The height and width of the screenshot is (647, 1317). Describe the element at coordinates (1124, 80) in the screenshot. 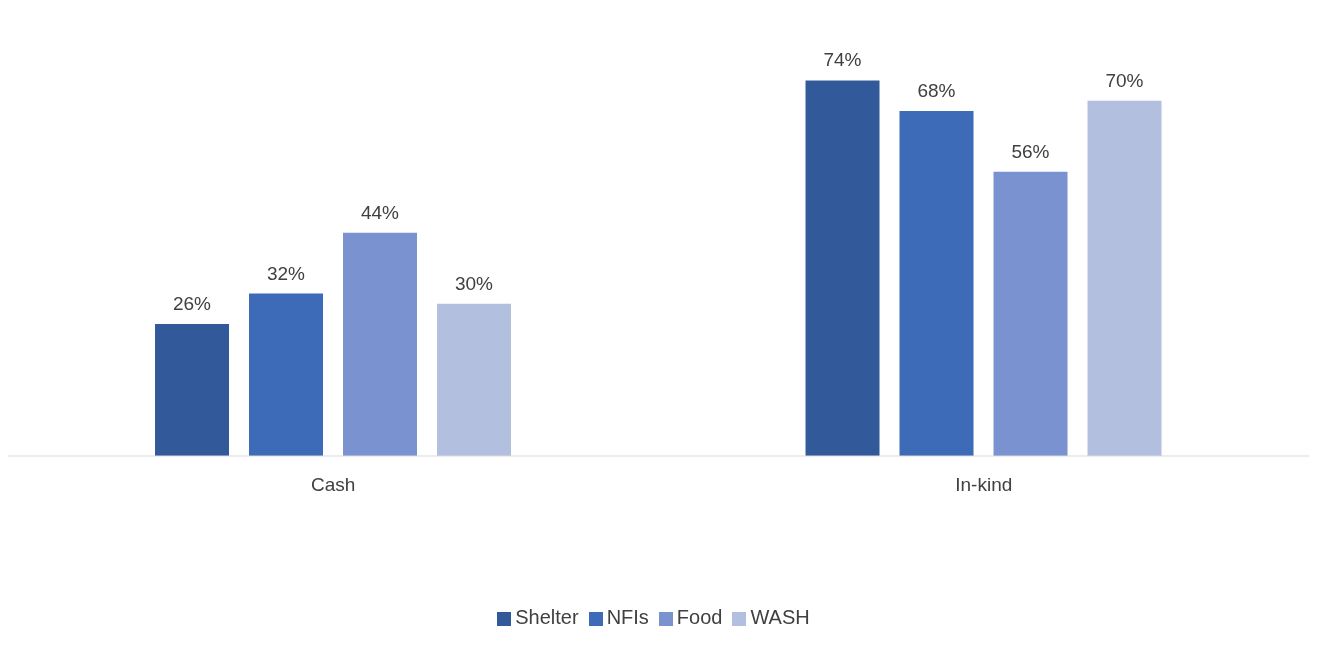

I see `data-label: 70%` at that location.